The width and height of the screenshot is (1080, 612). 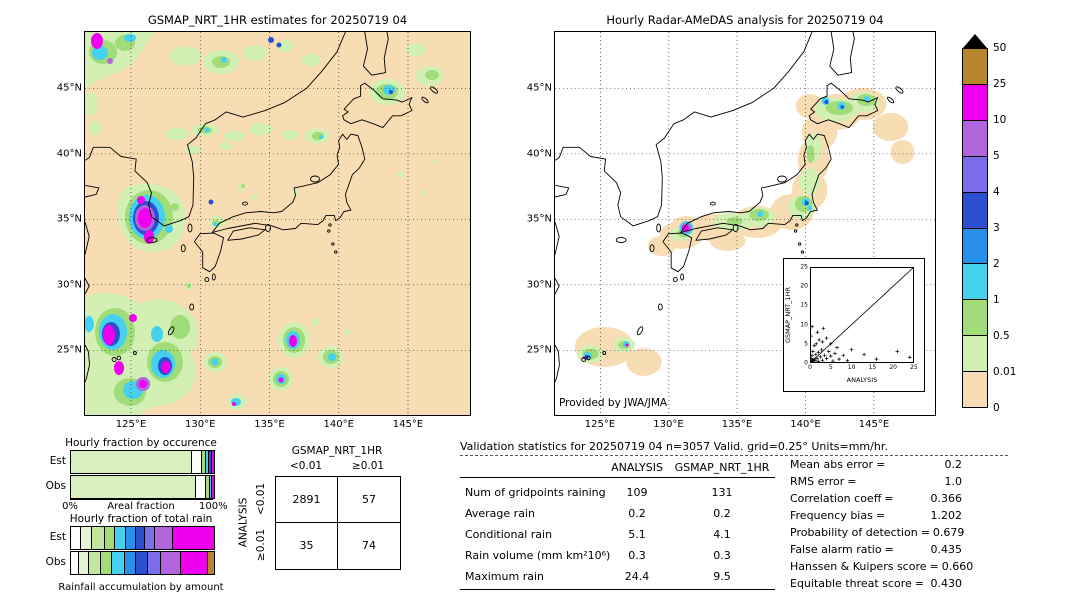 What do you see at coordinates (1000, 48) in the screenshot?
I see `tick-label: 50` at bounding box center [1000, 48].